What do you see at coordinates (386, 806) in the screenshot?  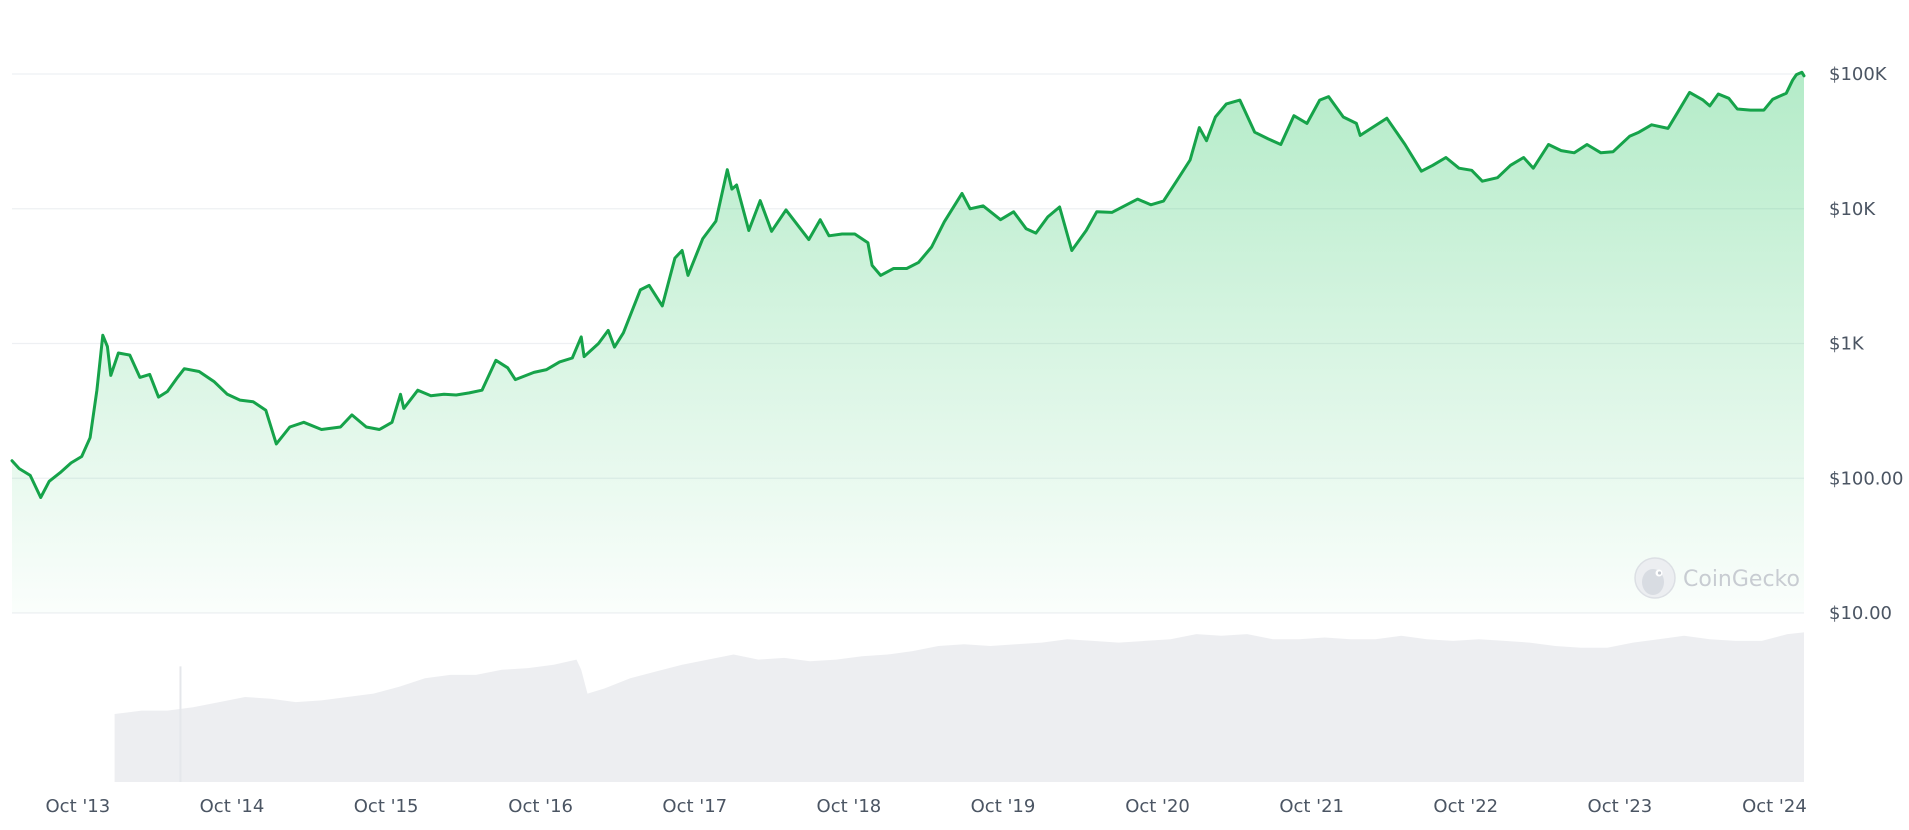 I see `x-tick-label: Oct '15` at bounding box center [386, 806].